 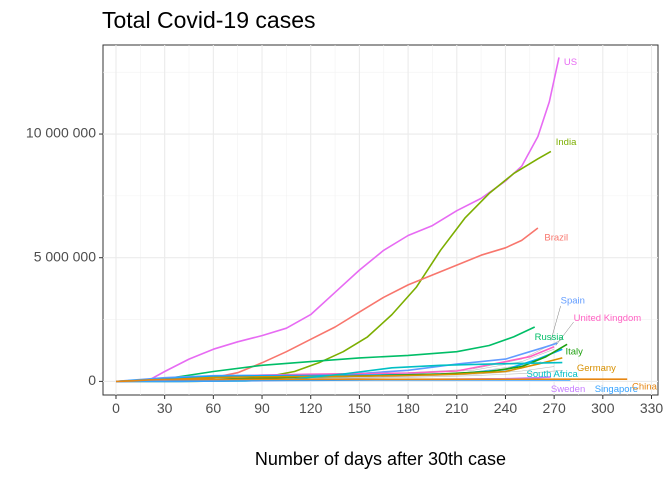 I want to click on series-line-china, so click(x=371, y=380).